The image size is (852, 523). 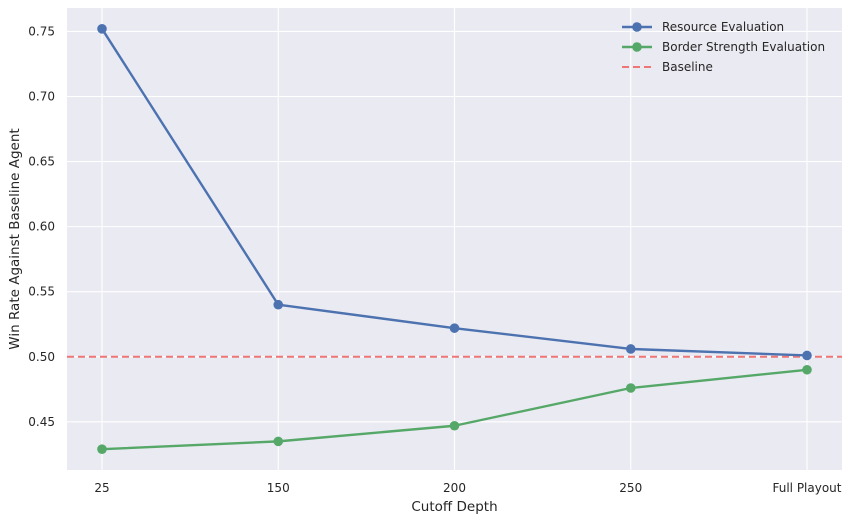 What do you see at coordinates (15, 238) in the screenshot?
I see `y-axis-label: Win Rate Against Baseline Agent` at bounding box center [15, 238].